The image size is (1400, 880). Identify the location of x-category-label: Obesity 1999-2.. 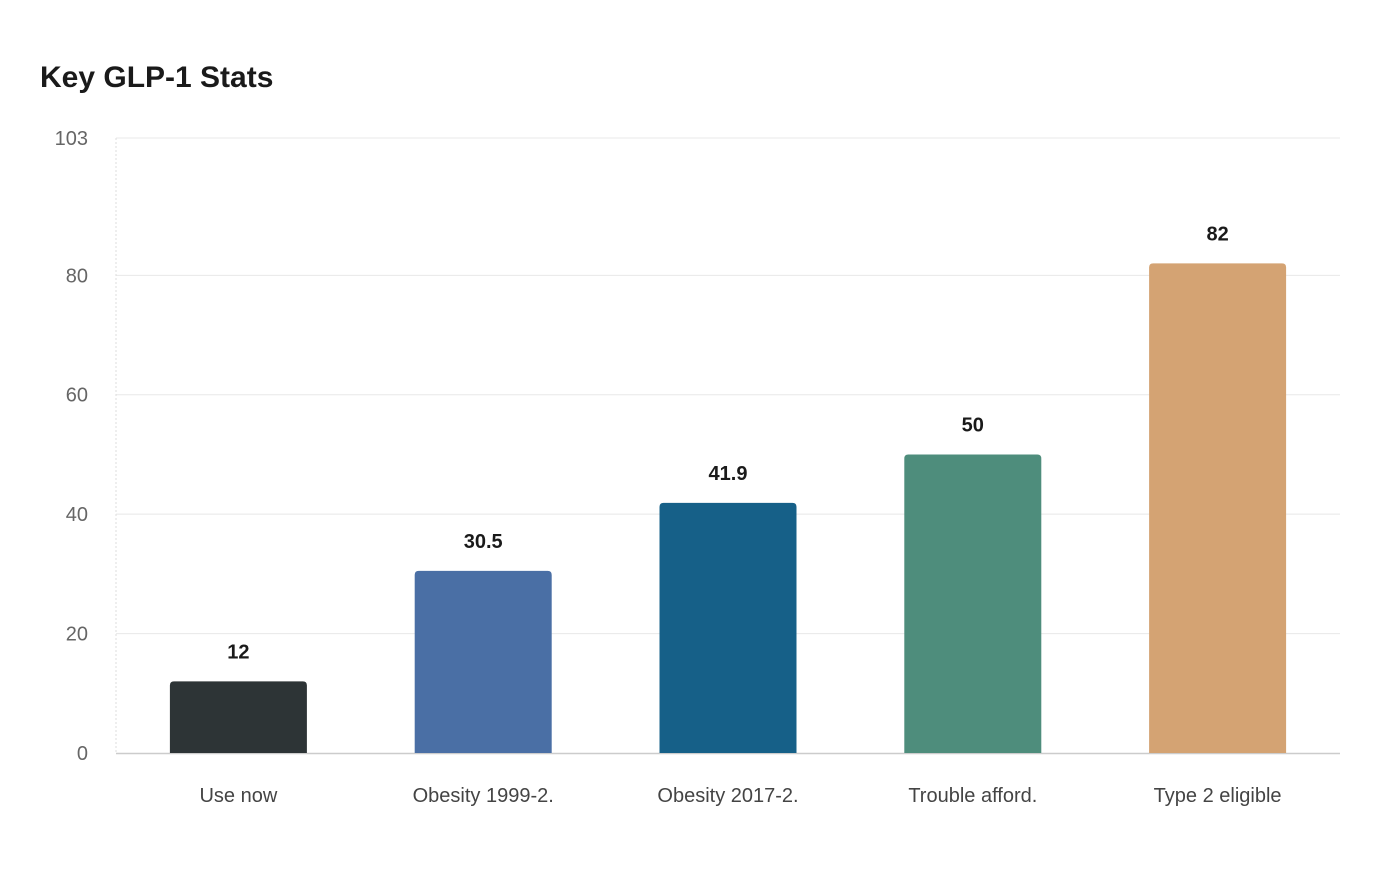
(483, 796).